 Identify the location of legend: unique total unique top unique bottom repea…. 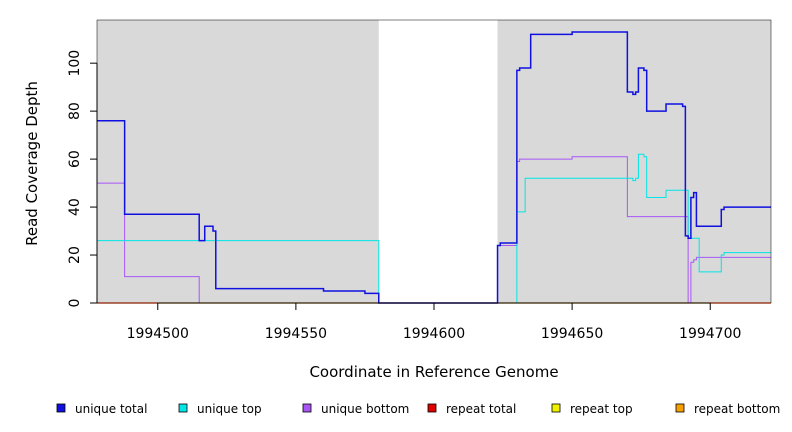
(418, 409).